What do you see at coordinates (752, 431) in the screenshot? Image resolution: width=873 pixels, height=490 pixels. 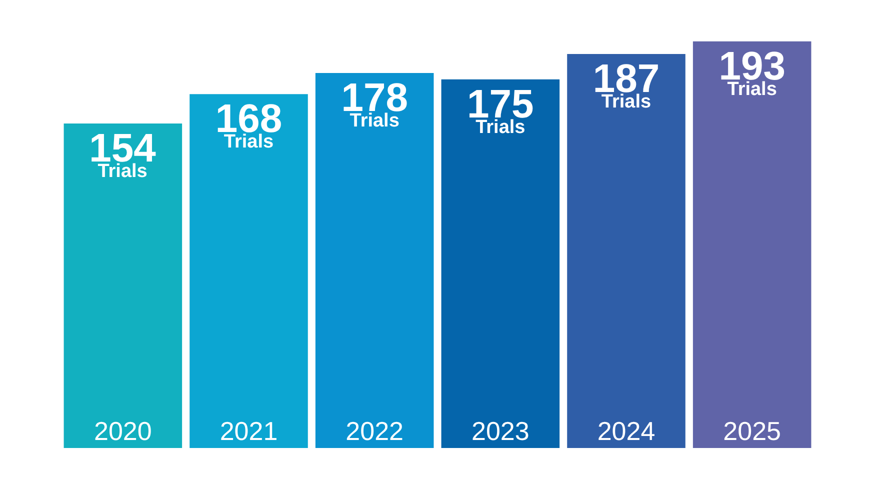 I see `x-tick-label: 2025` at bounding box center [752, 431].